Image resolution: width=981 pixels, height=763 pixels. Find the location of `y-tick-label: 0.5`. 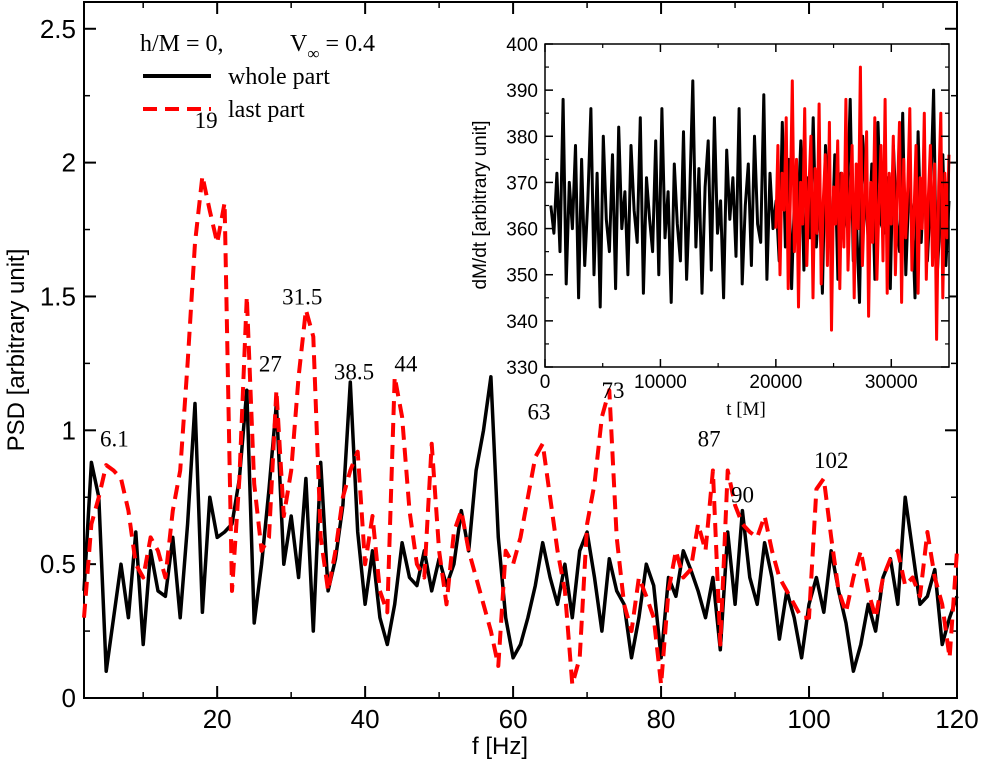

y-tick-label: 0.5 is located at coordinates (58, 564).